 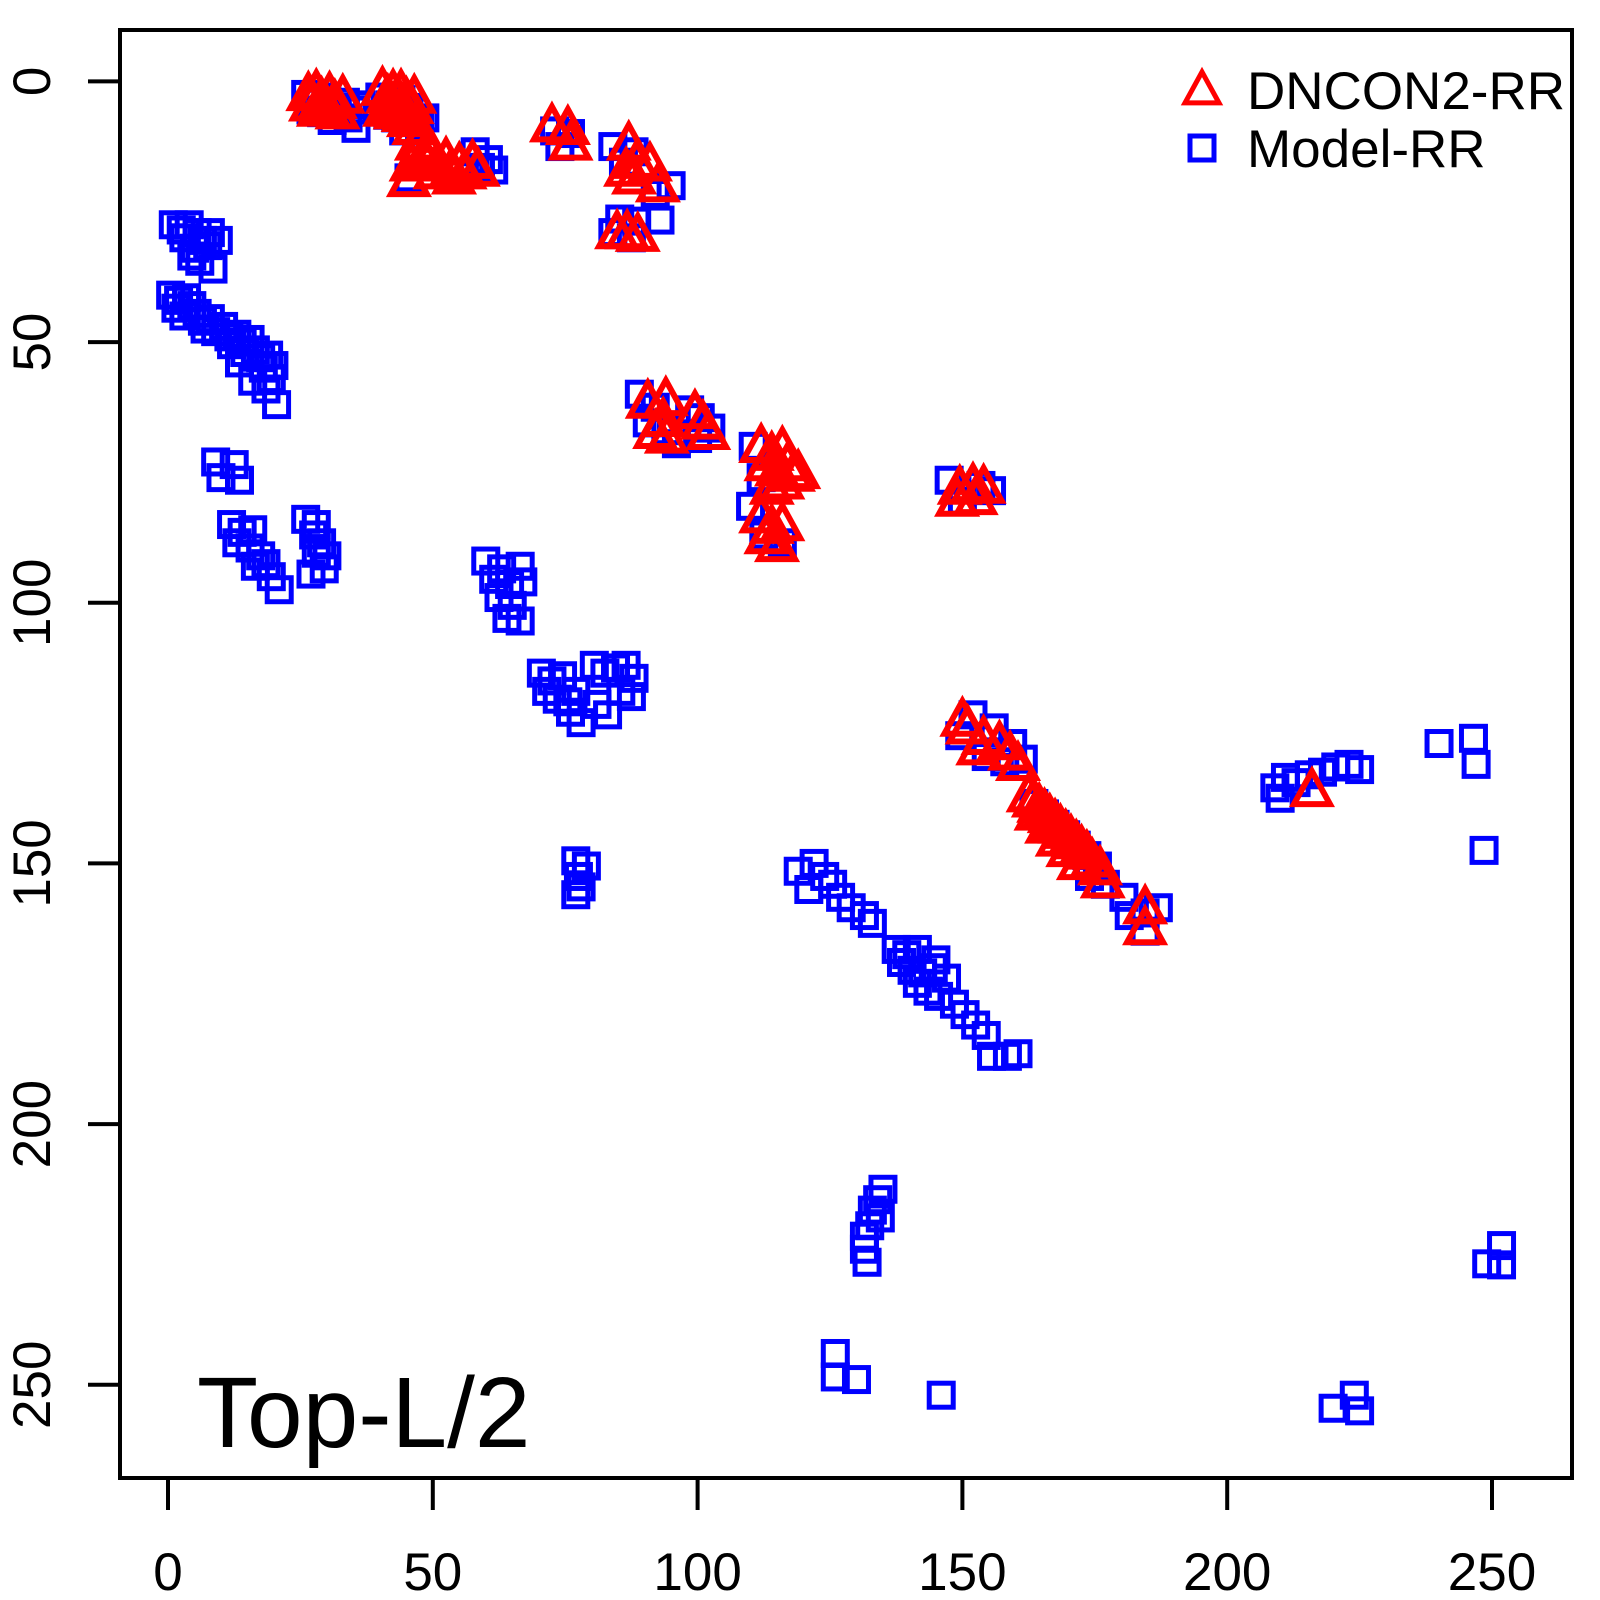 I want to click on y-axis: 0 50 100 150 200 250, so click(x=61, y=748).